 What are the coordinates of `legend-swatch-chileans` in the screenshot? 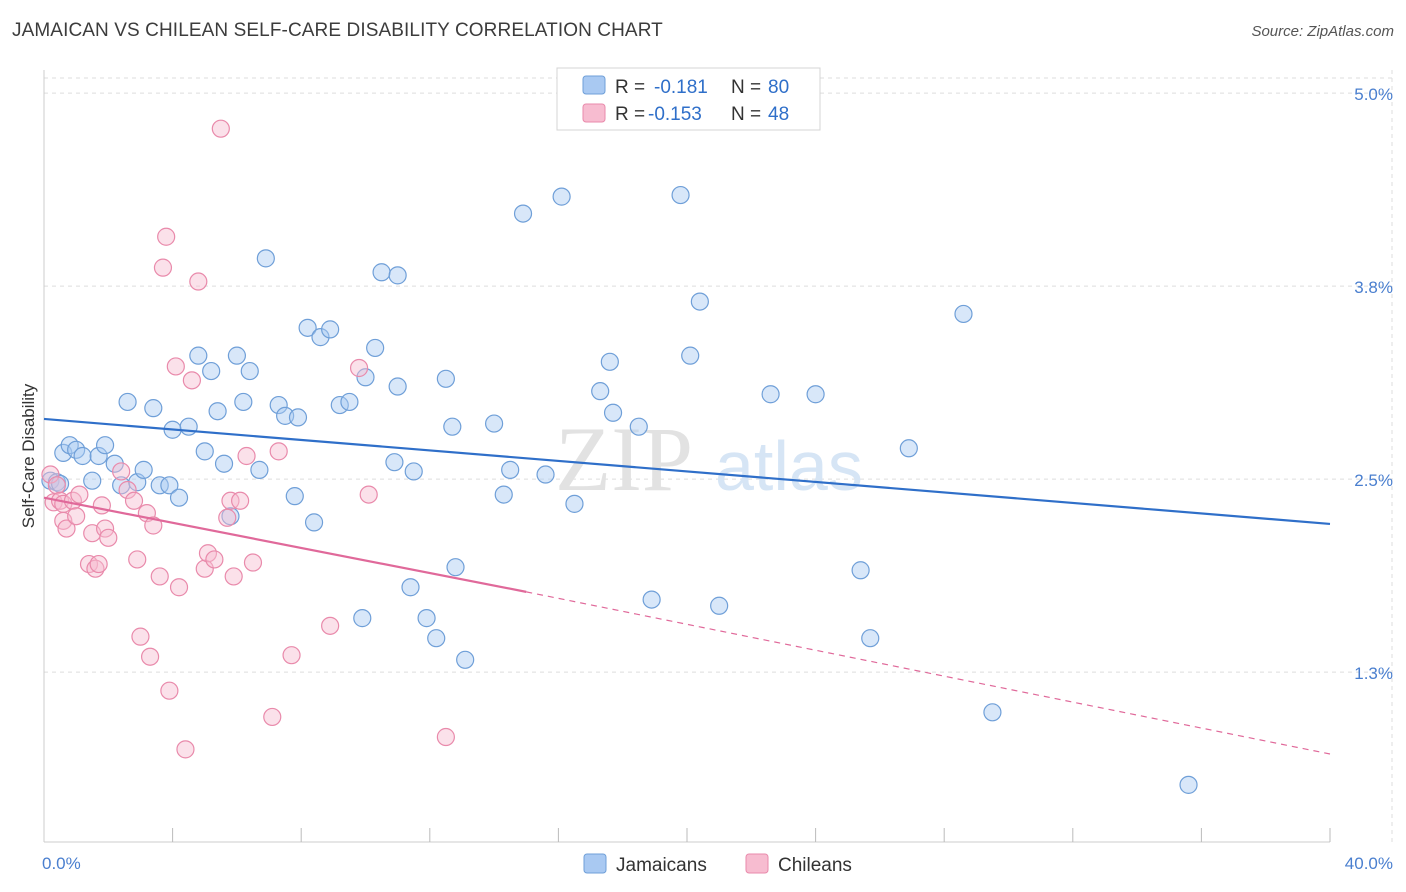 It's located at (757, 863).